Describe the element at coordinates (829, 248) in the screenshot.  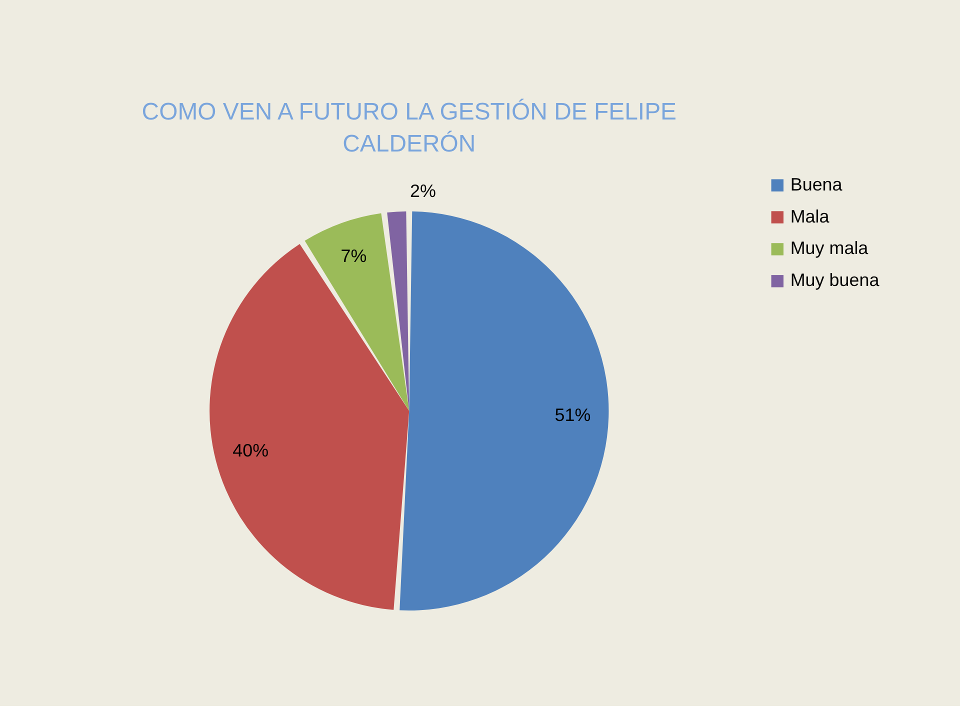
I see `legend-label: Muy mala` at that location.